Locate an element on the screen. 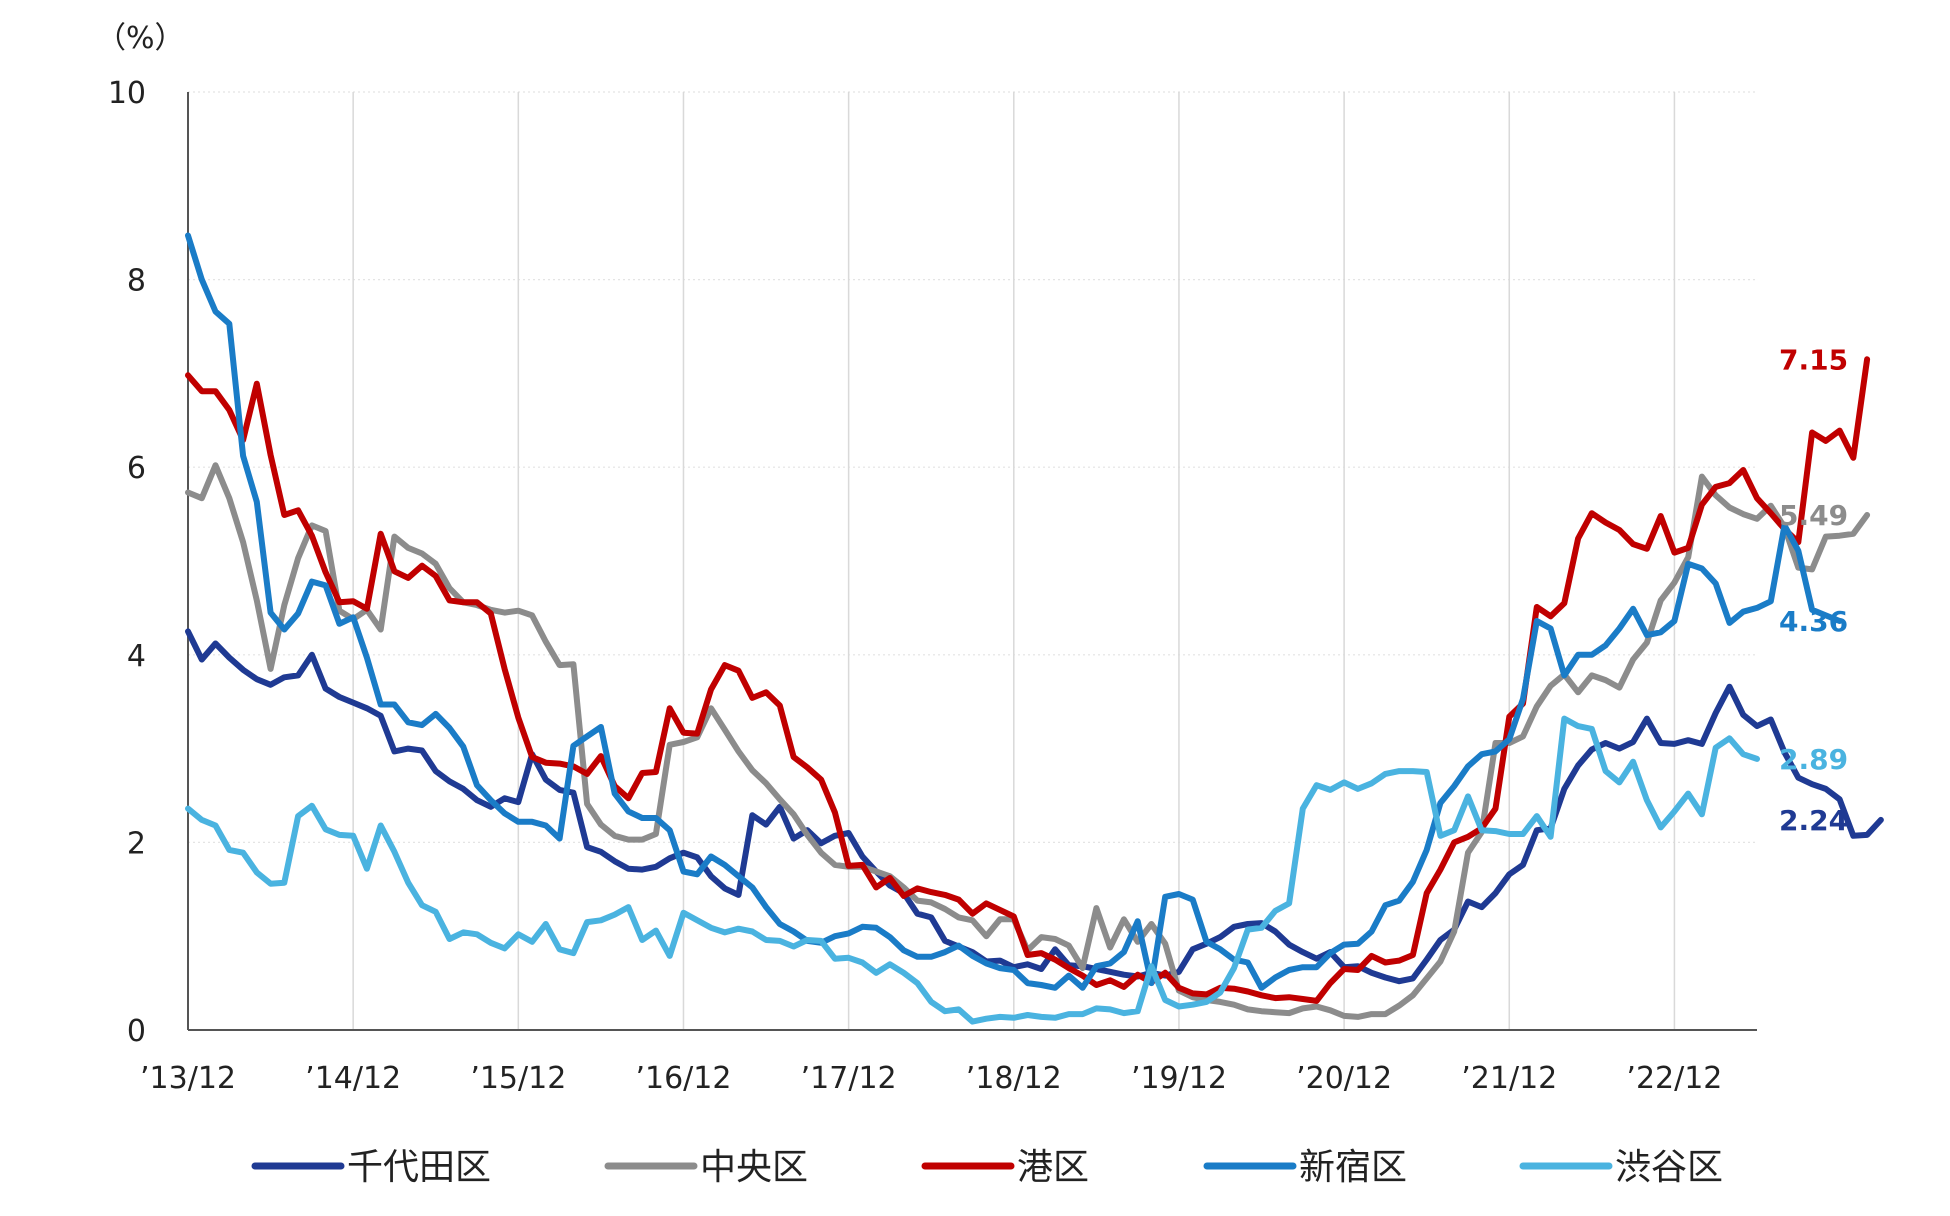 The height and width of the screenshot is (1216, 1950). x-tick-label: ’21/12 is located at coordinates (1509, 1078).